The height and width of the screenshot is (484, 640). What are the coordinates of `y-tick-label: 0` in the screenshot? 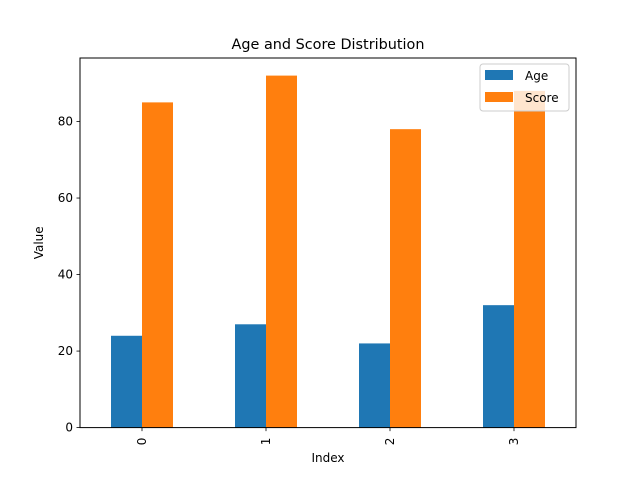 It's located at (69, 428).